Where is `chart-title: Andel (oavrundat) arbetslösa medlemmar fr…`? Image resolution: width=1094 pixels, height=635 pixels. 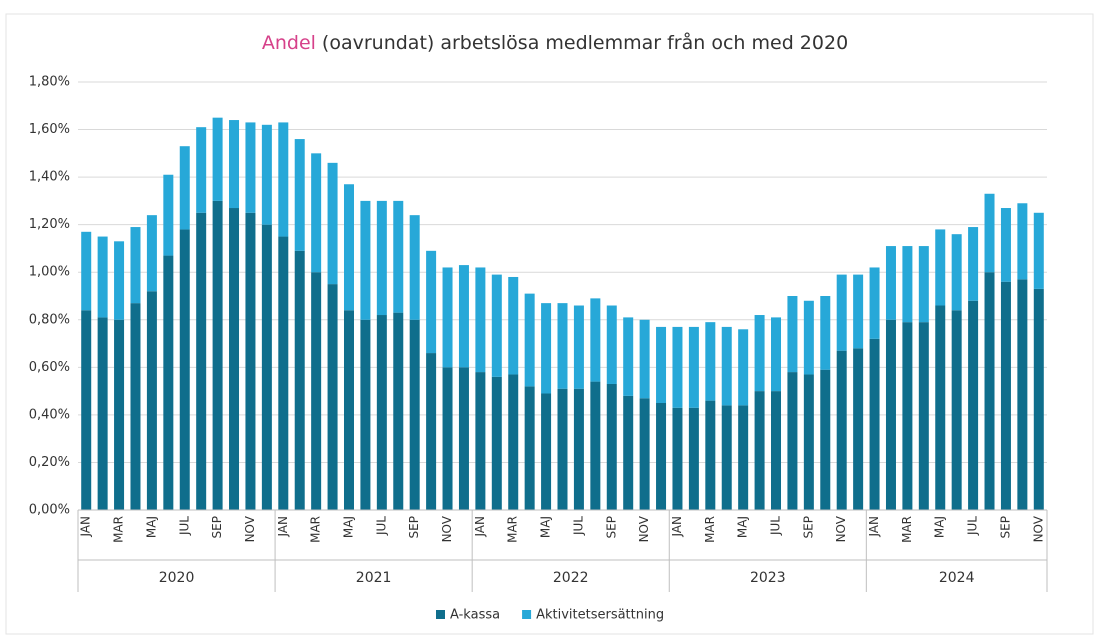 chart-title: Andel (oavrundat) arbetslösa medlemmar fr… is located at coordinates (555, 42).